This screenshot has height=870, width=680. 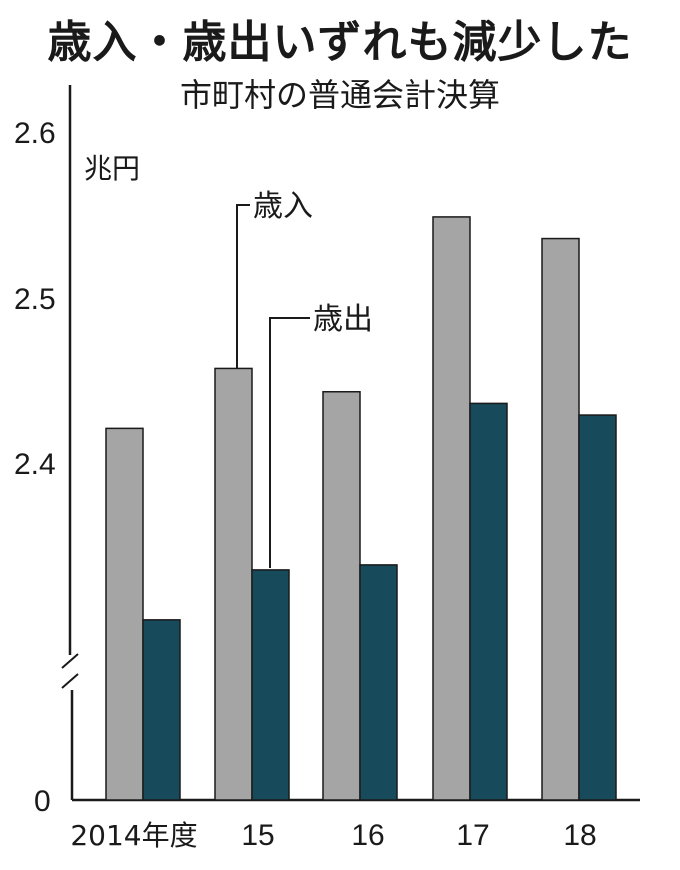 I want to click on x-tick-label: 2014年度, so click(x=133, y=835).